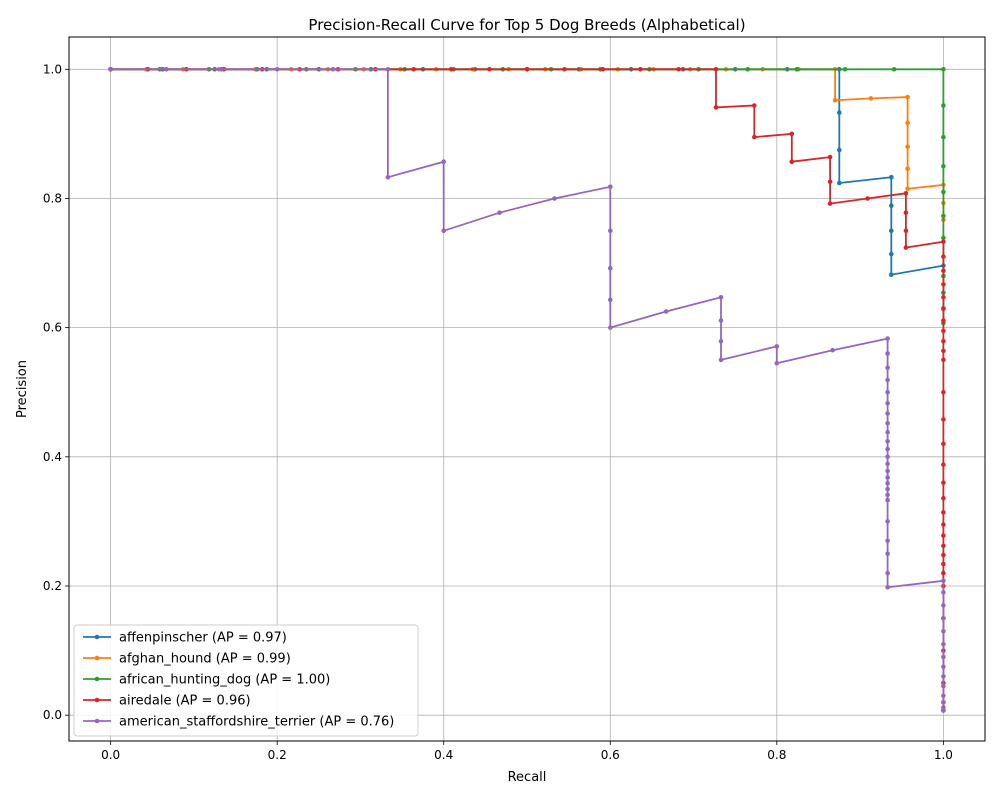  Describe the element at coordinates (185, 701) in the screenshot. I see `legend-label: airedale (AP = 0.96)` at that location.